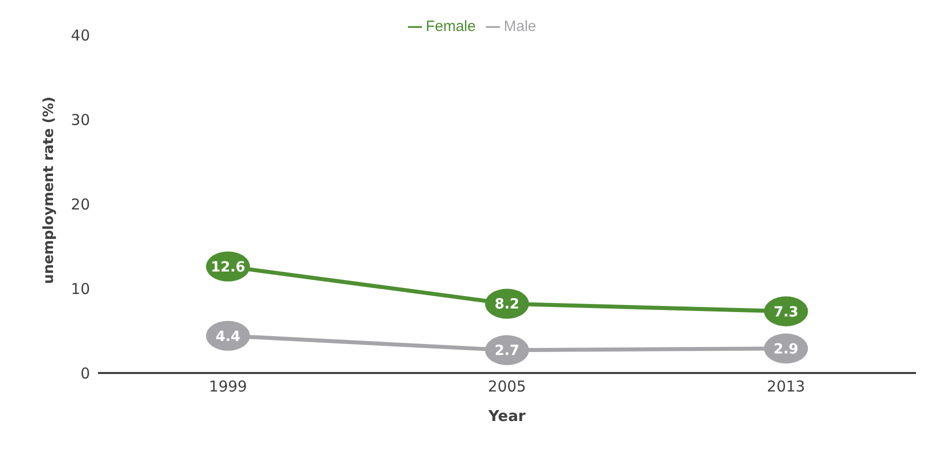  I want to click on legend-label: Female, so click(451, 26).